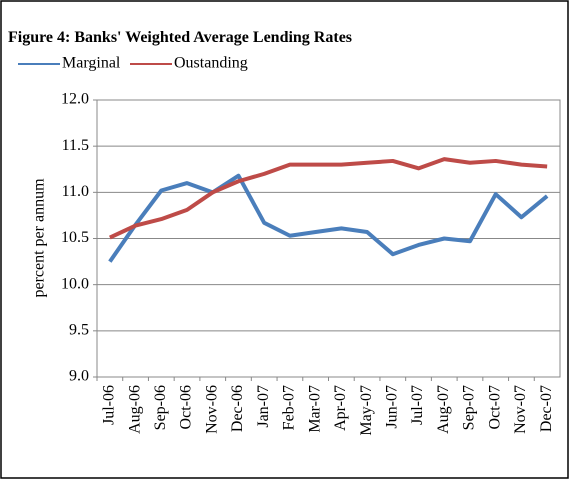 The width and height of the screenshot is (569, 484). What do you see at coordinates (109, 405) in the screenshot?
I see `x-tick-label: Jul-06` at bounding box center [109, 405].